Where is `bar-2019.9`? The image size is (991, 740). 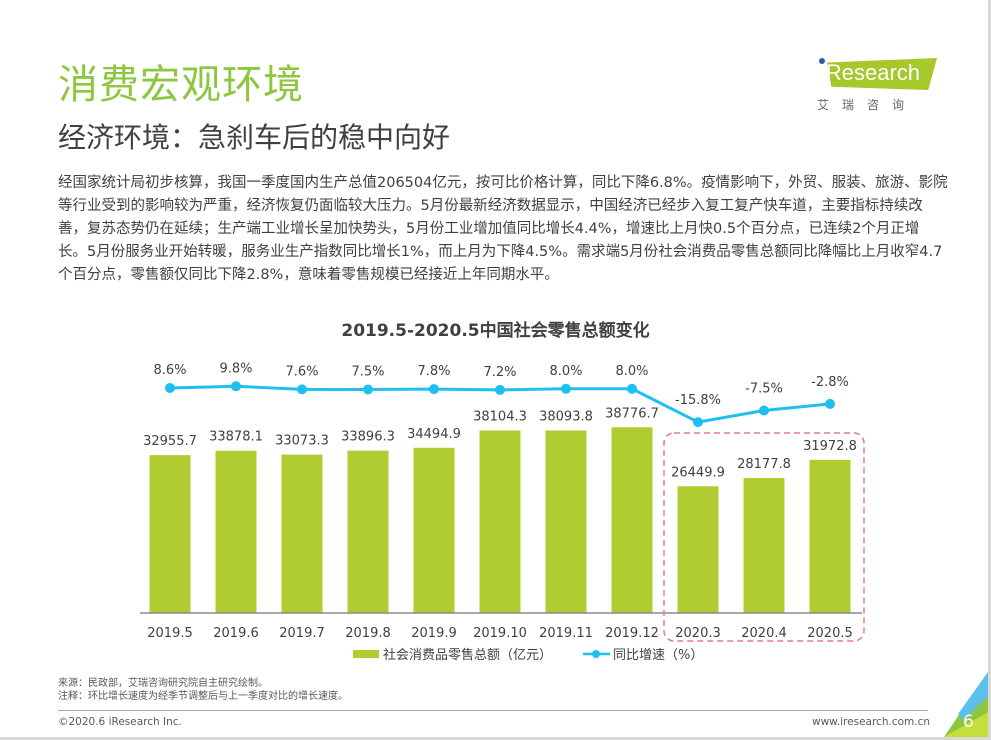 bar-2019.9 is located at coordinates (434, 530).